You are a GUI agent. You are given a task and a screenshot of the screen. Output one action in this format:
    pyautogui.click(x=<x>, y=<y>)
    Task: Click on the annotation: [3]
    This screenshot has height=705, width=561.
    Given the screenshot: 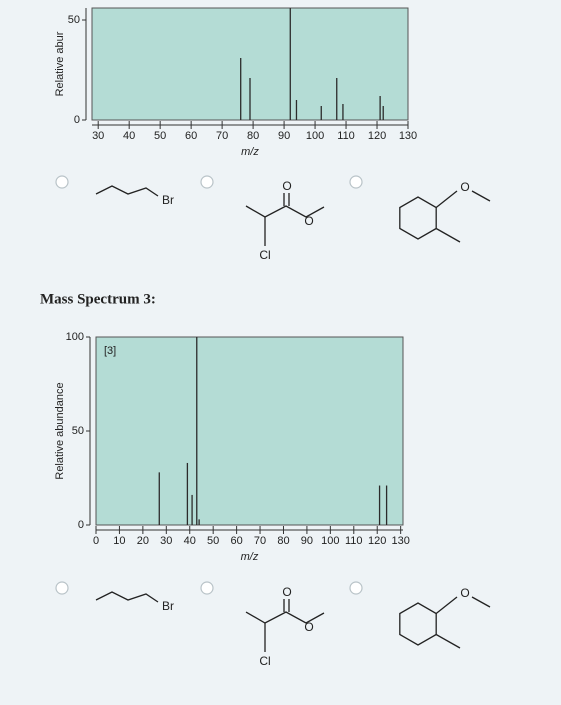 What is the action you would take?
    pyautogui.click(x=110, y=351)
    